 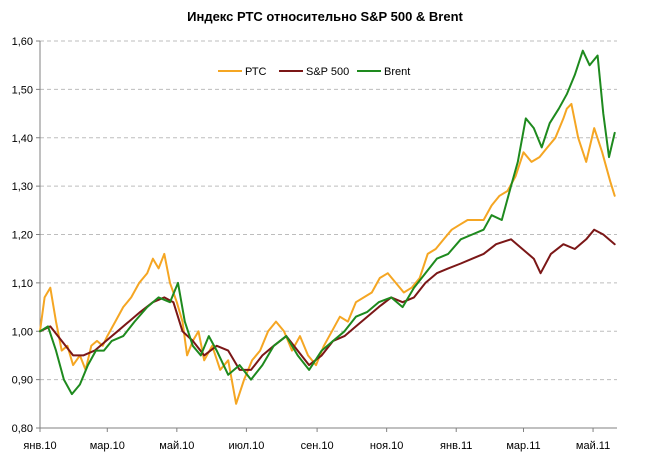 What do you see at coordinates (107, 446) in the screenshot?
I see `x-tick-label: мар.10` at bounding box center [107, 446].